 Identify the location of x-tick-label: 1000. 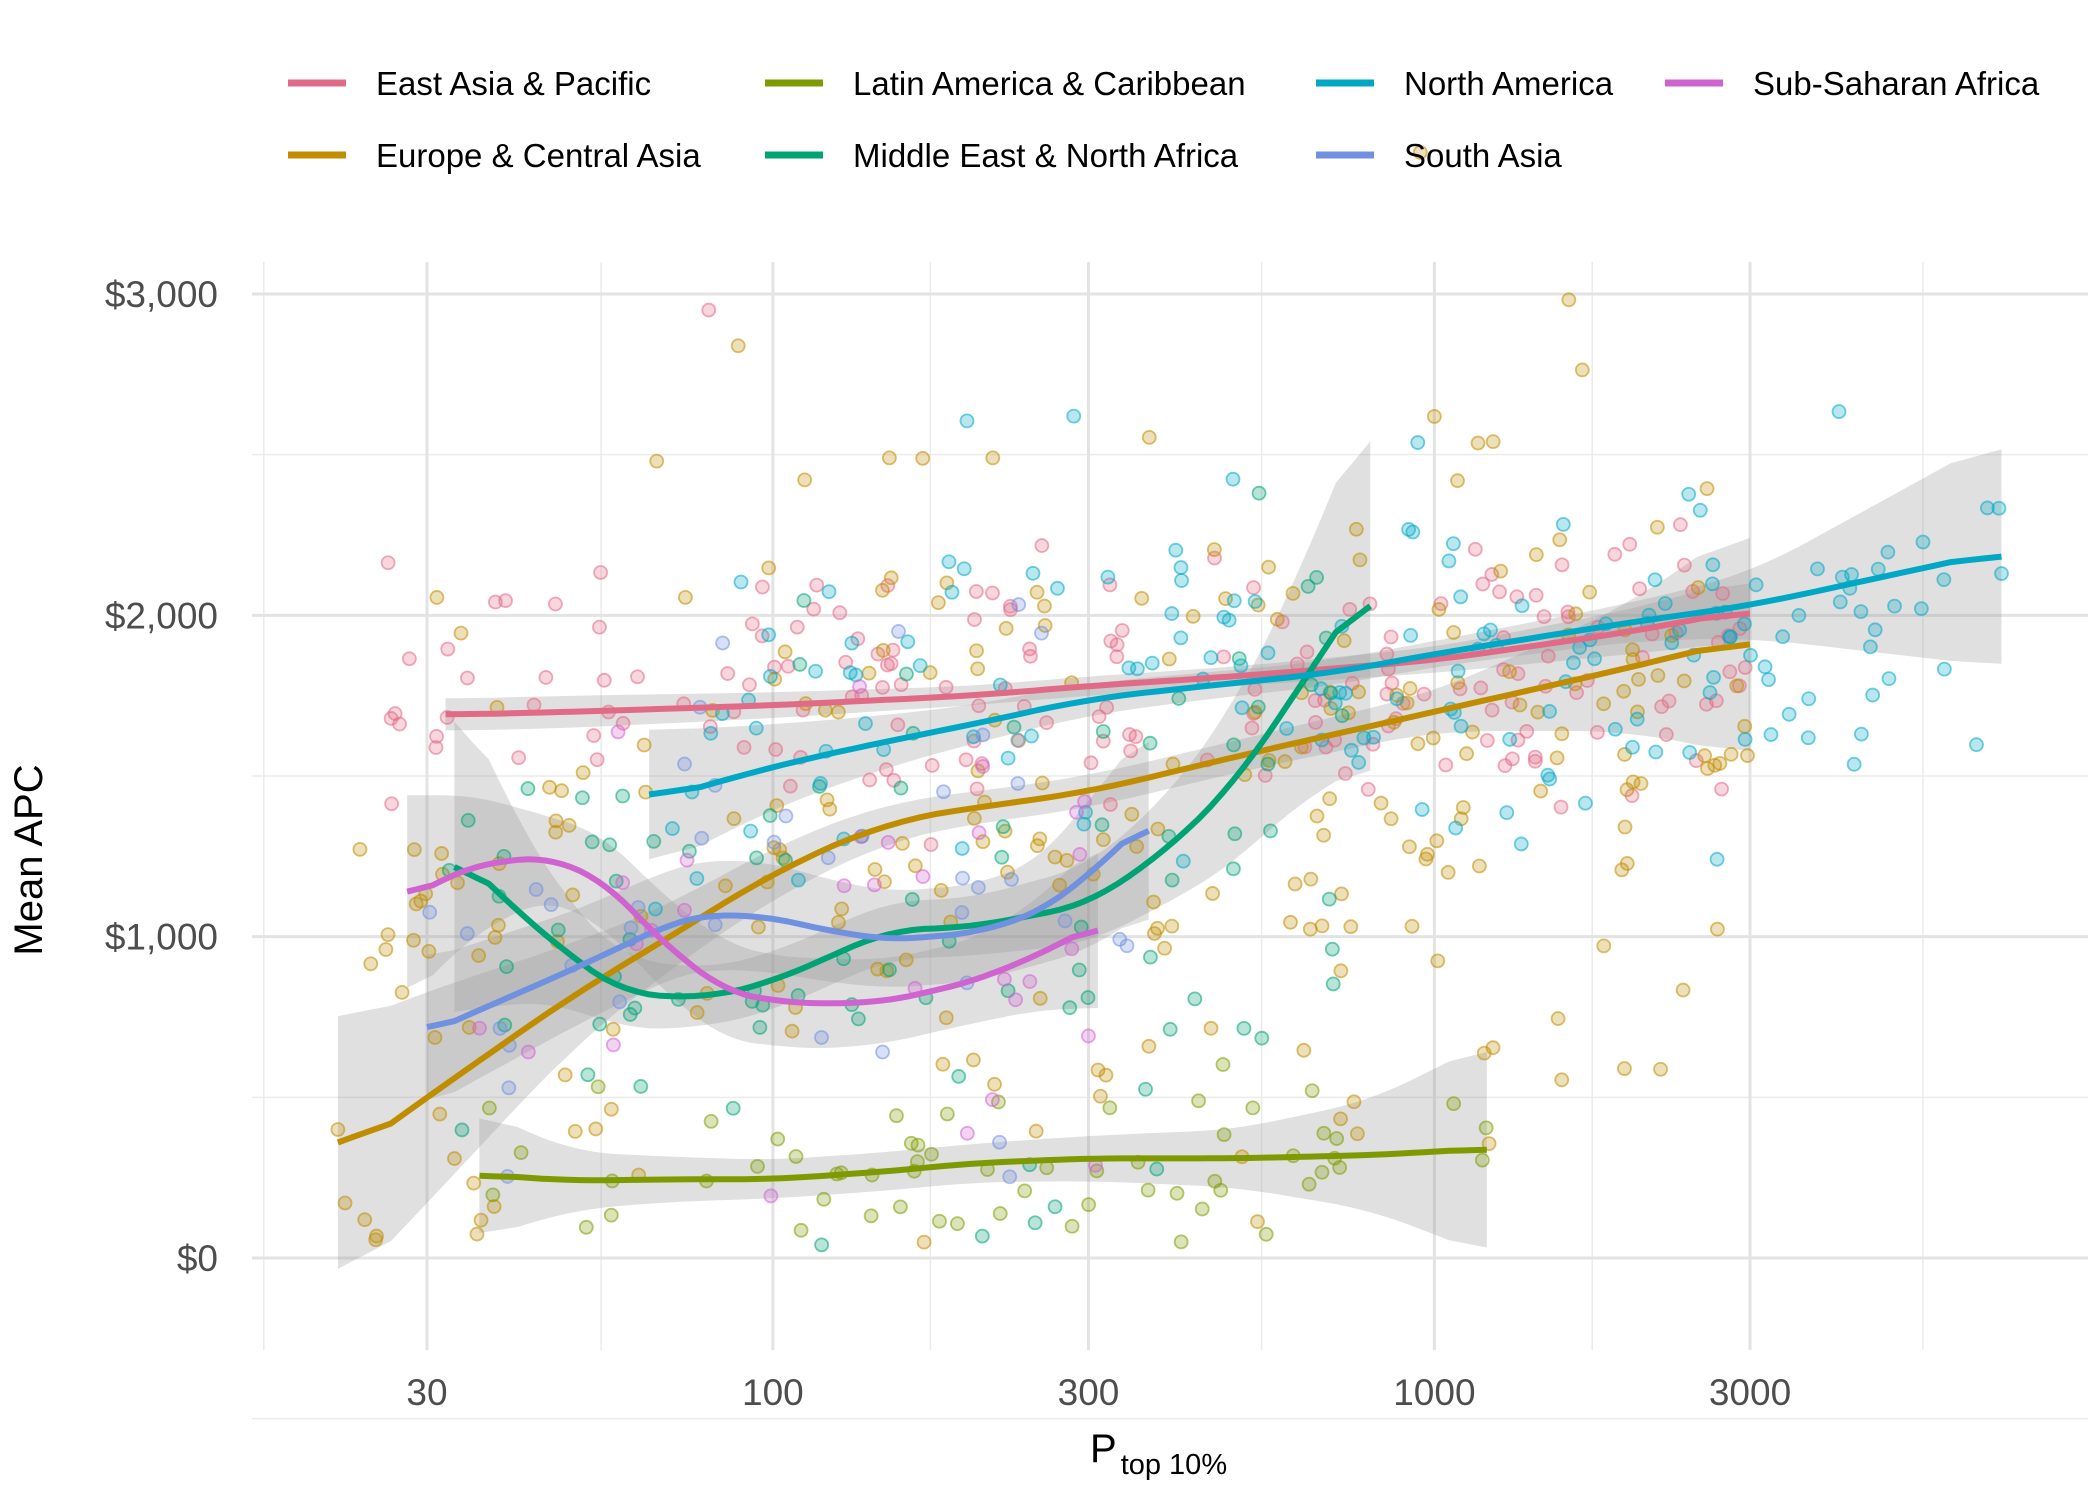
(1434, 1392).